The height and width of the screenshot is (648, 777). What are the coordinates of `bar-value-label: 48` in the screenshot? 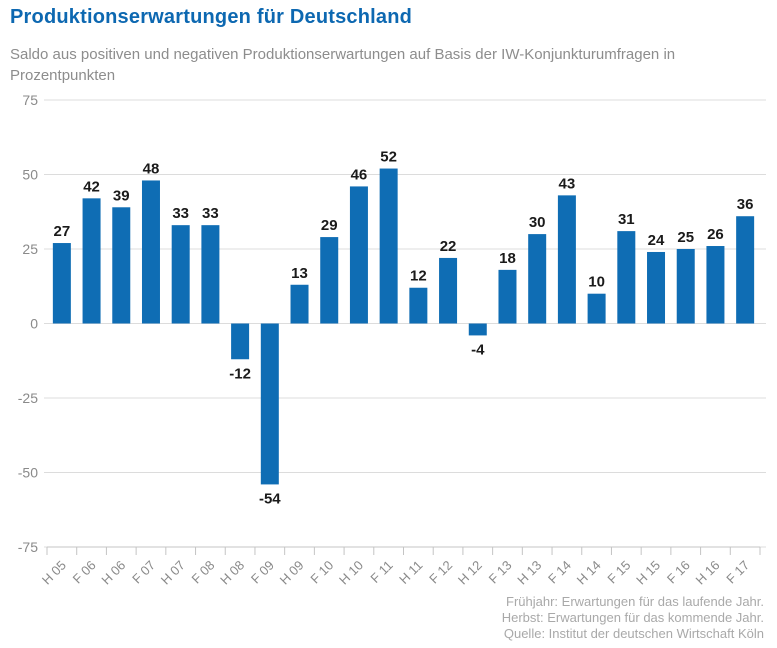 It's located at (151, 168).